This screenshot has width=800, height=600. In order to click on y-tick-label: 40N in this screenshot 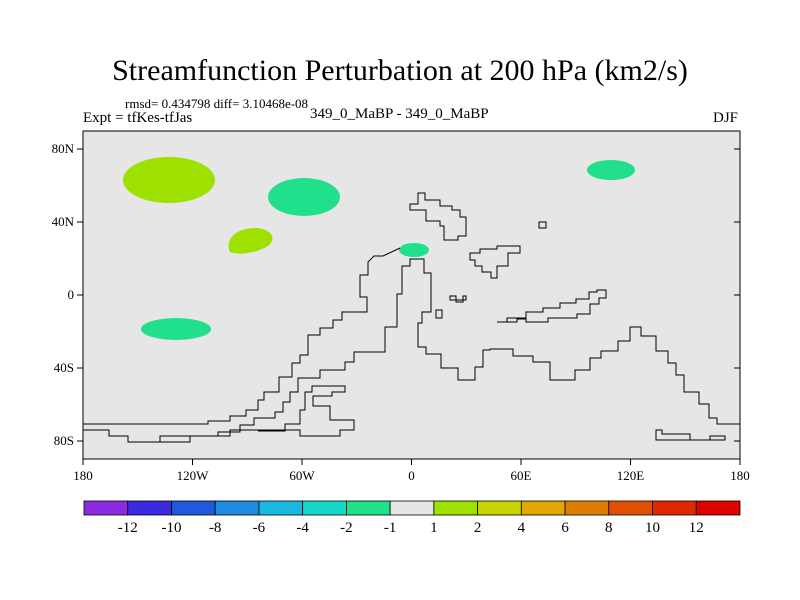, I will do `click(63, 221)`.